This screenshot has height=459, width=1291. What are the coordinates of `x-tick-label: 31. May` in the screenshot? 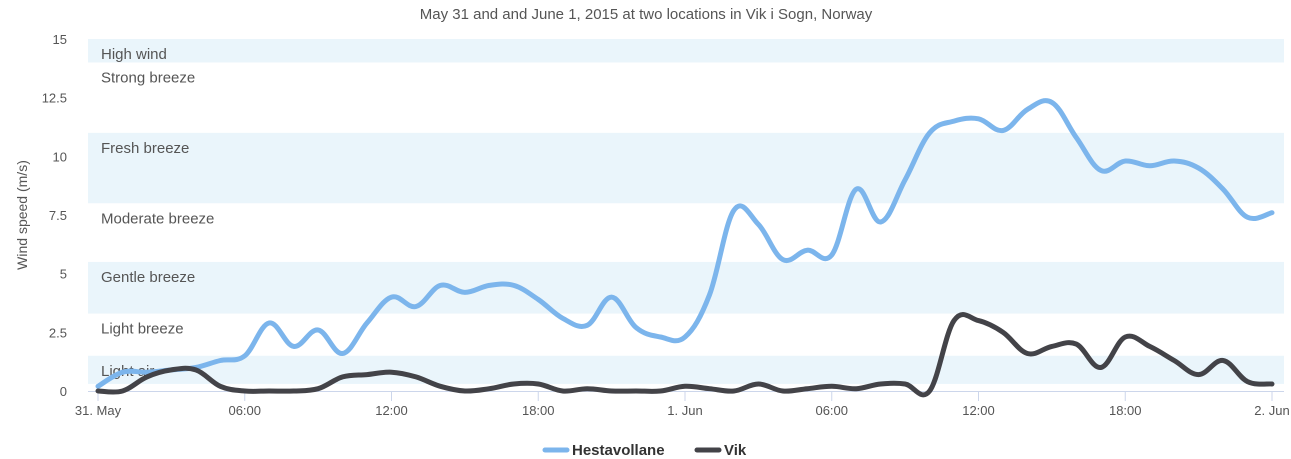 It's located at (98, 410).